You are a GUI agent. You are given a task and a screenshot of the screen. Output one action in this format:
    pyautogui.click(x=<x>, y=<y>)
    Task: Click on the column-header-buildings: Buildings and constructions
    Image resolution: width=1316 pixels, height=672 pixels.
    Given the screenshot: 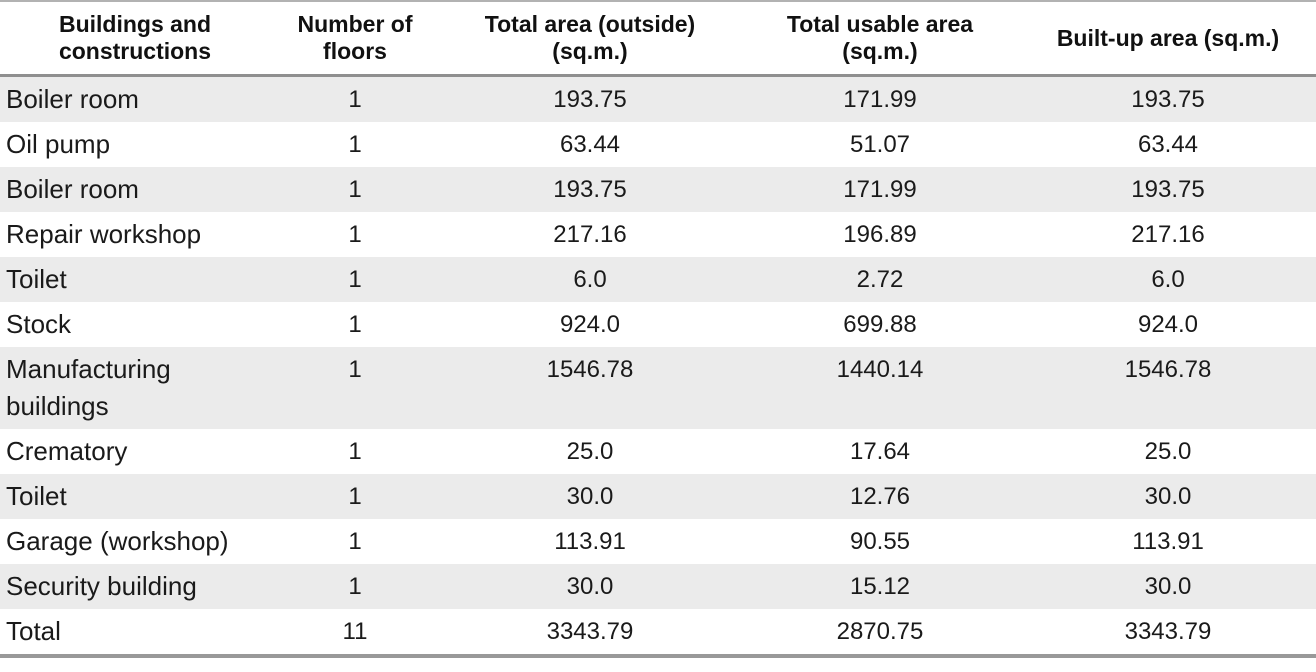 What is the action you would take?
    pyautogui.click(x=135, y=39)
    